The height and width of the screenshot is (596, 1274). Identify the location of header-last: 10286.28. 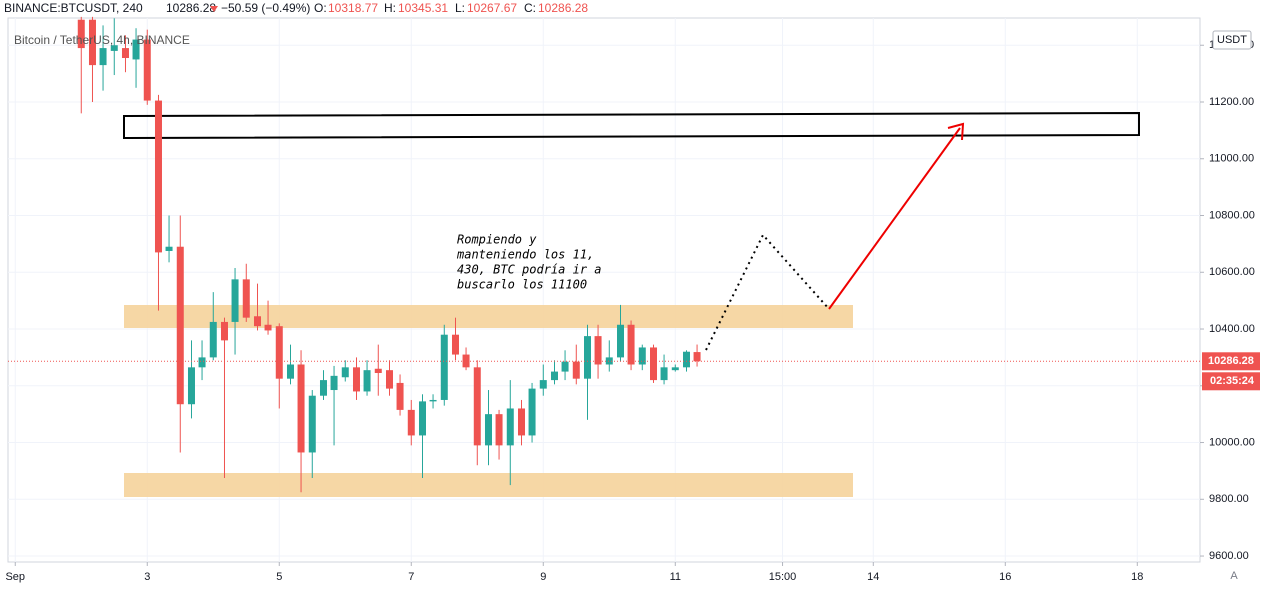
(191, 8).